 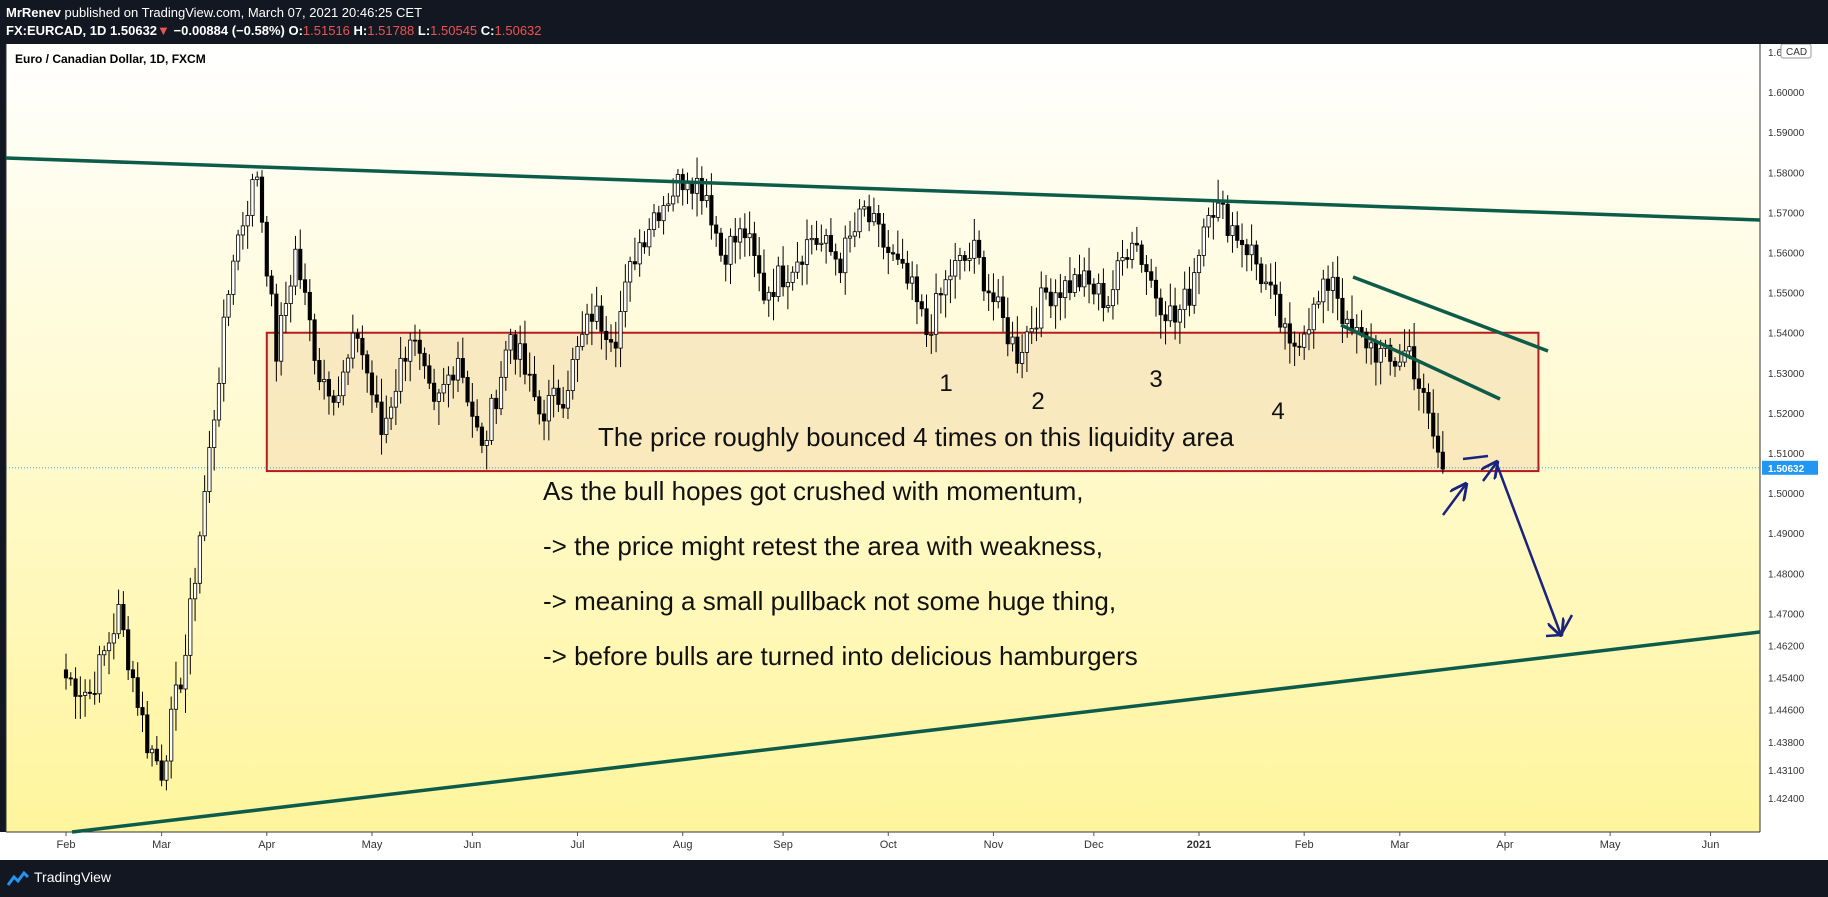 I want to click on x-tick-label: Apr, so click(x=1504, y=845).